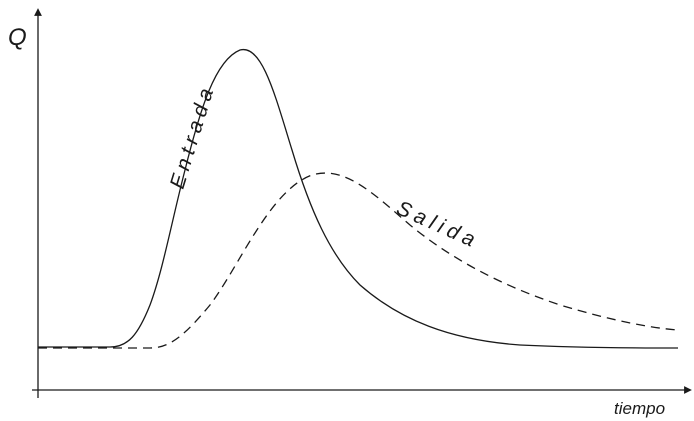 The width and height of the screenshot is (694, 421). Describe the element at coordinates (438, 225) in the screenshot. I see `salida-label: Salida` at that location.